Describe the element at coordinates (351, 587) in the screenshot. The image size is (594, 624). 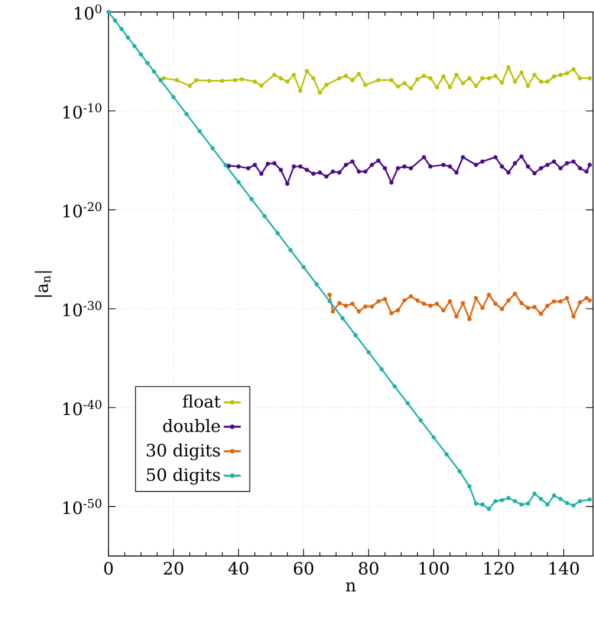
I see `x-axis-title: n` at that location.